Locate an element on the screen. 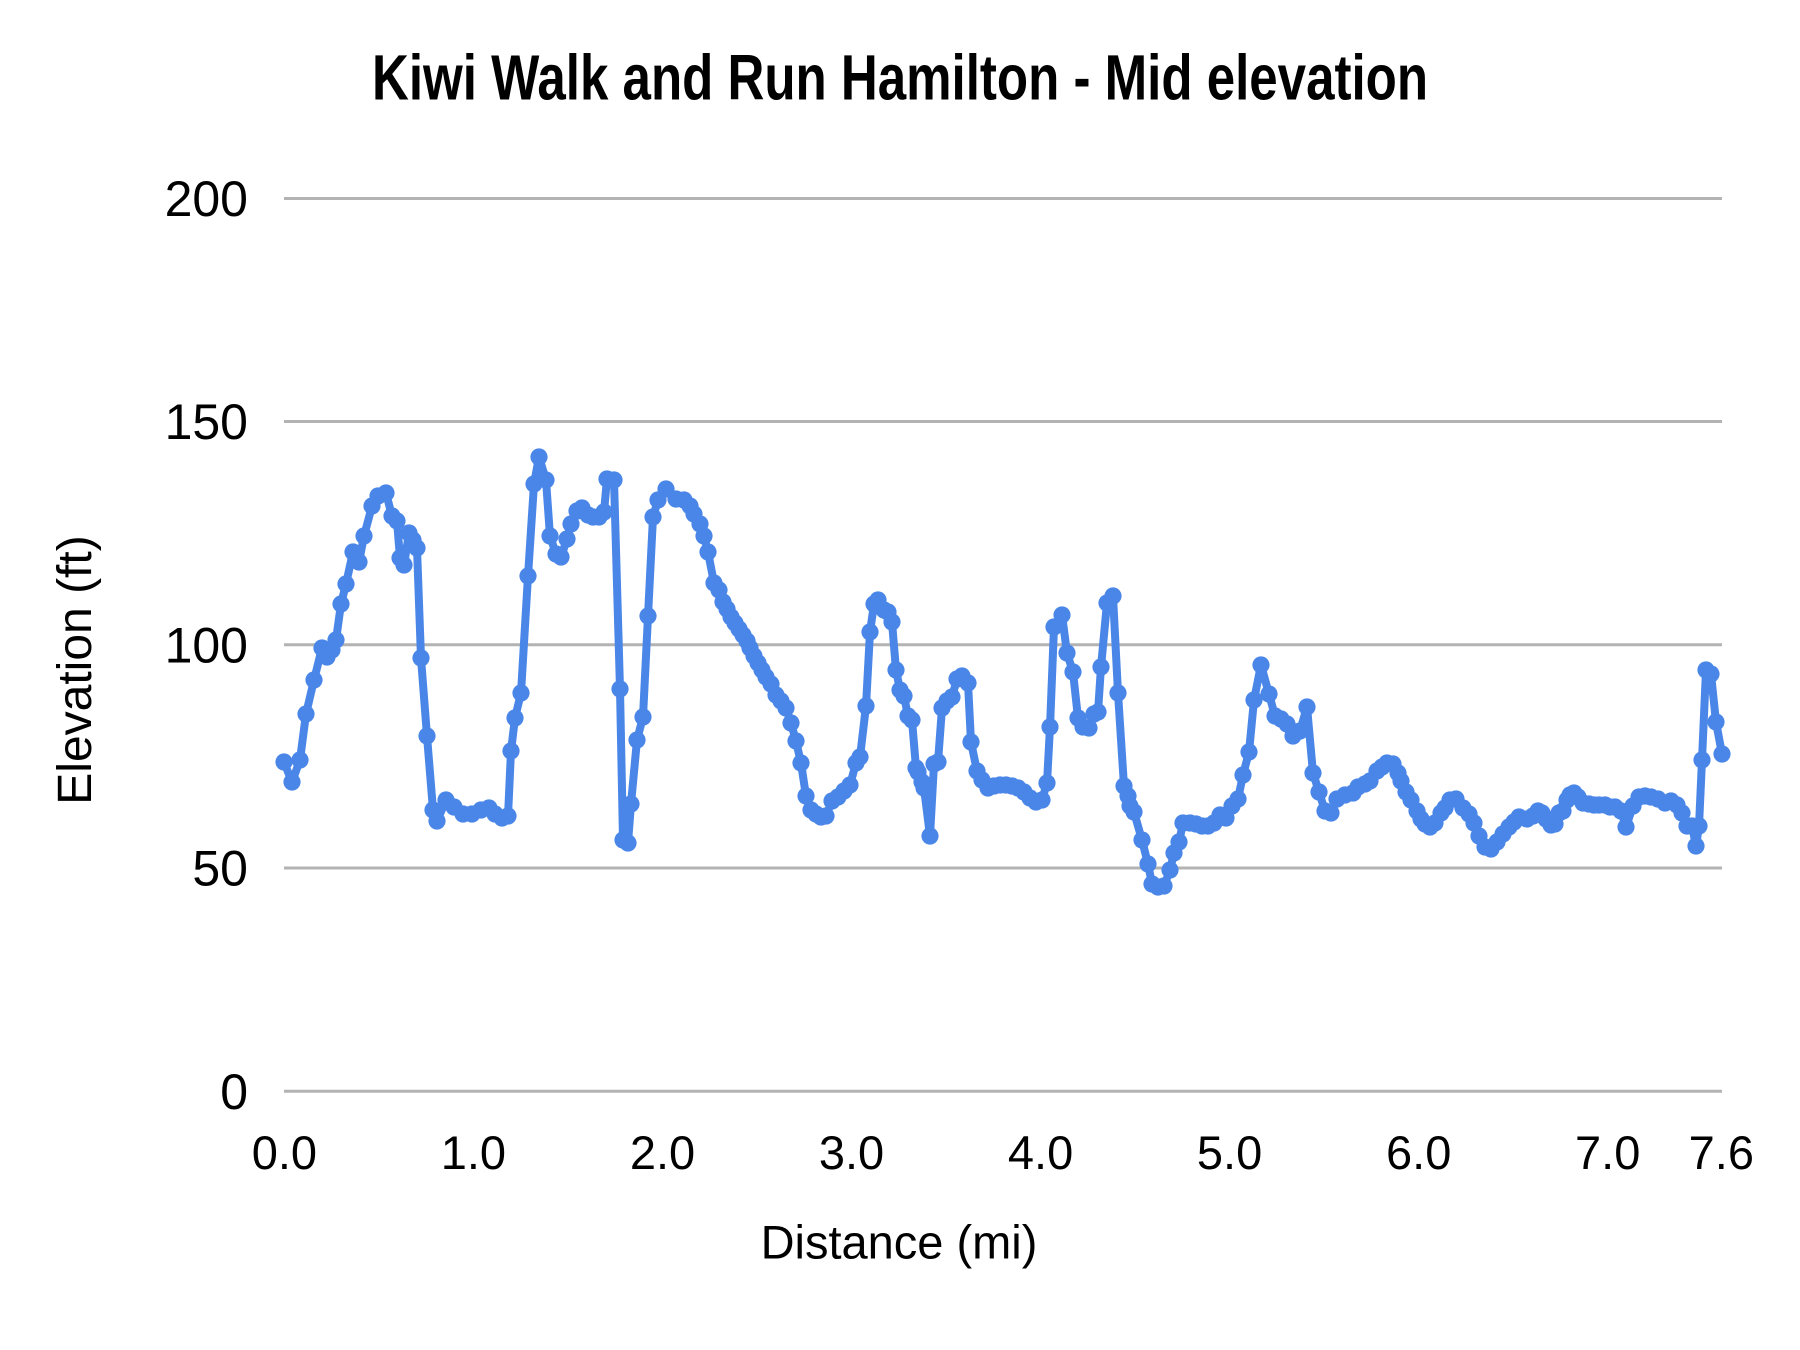 Image resolution: width=1800 pixels, height=1350 pixels. svg-text: 1.0 is located at coordinates (473, 1152).